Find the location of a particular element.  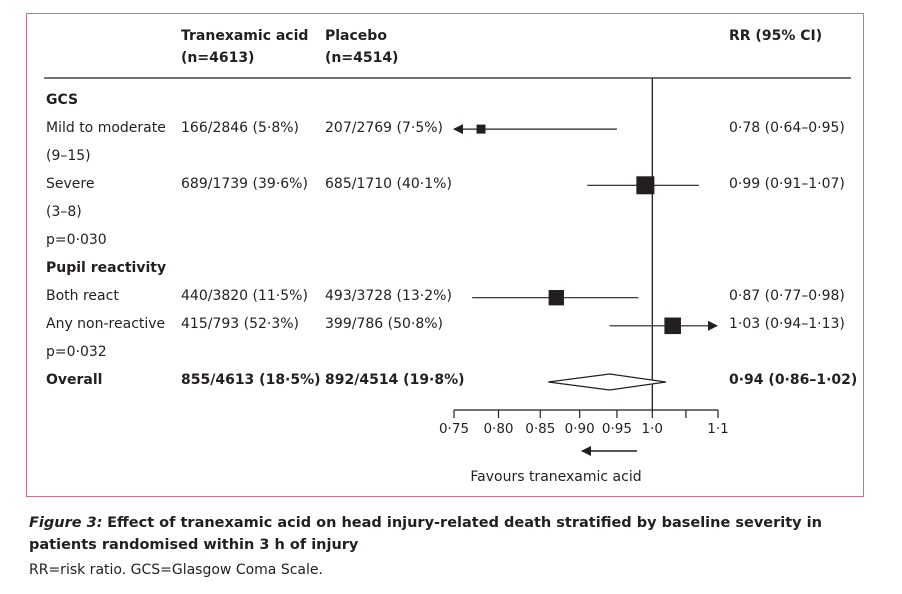

row-label: (9–15) is located at coordinates (68, 156).